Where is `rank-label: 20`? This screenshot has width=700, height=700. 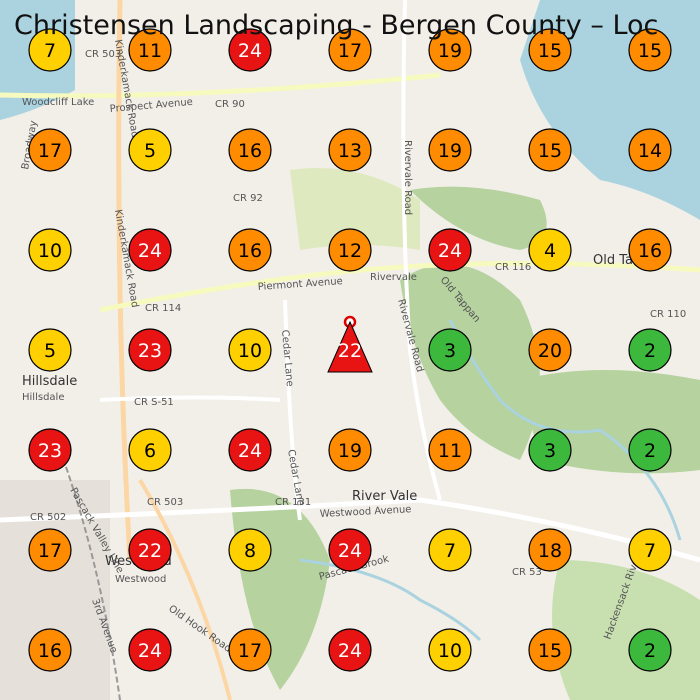 rank-label: 20 is located at coordinates (550, 351).